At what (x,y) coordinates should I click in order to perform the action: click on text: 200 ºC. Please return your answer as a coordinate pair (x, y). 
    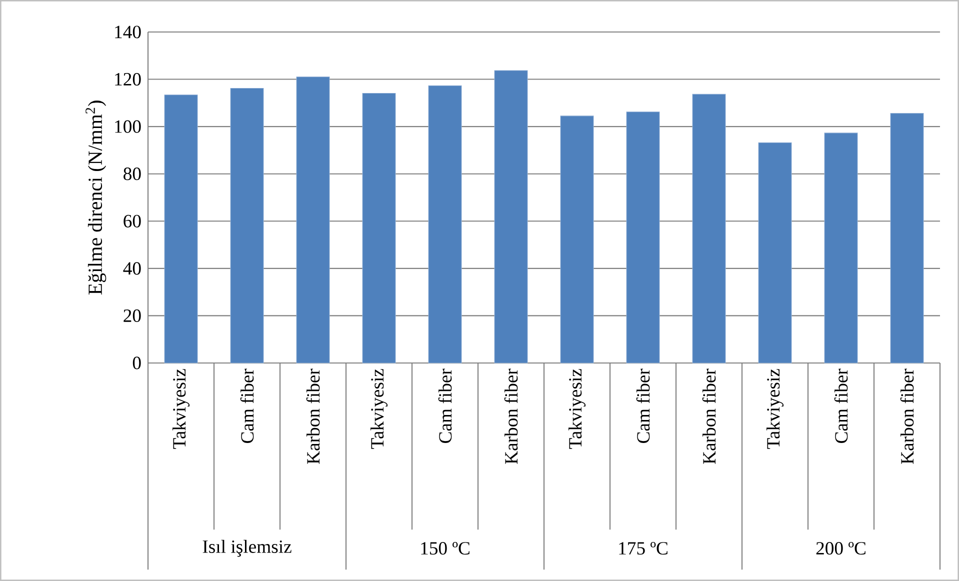
    Looking at the image, I should click on (841, 548).